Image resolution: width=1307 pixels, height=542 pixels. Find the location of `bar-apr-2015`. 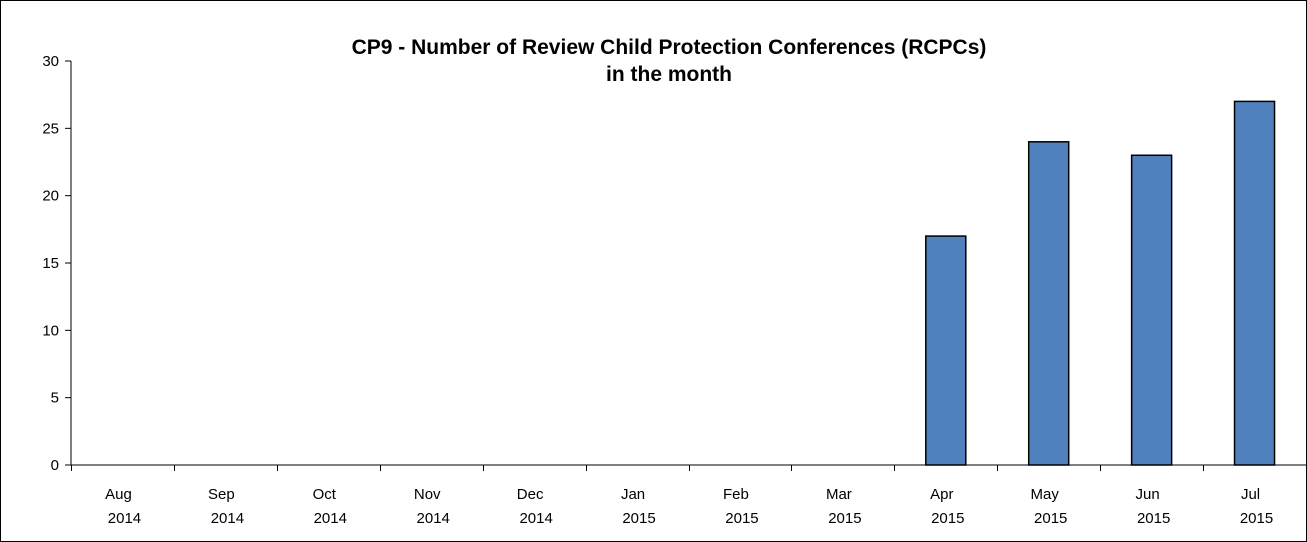

bar-apr-2015 is located at coordinates (946, 350).